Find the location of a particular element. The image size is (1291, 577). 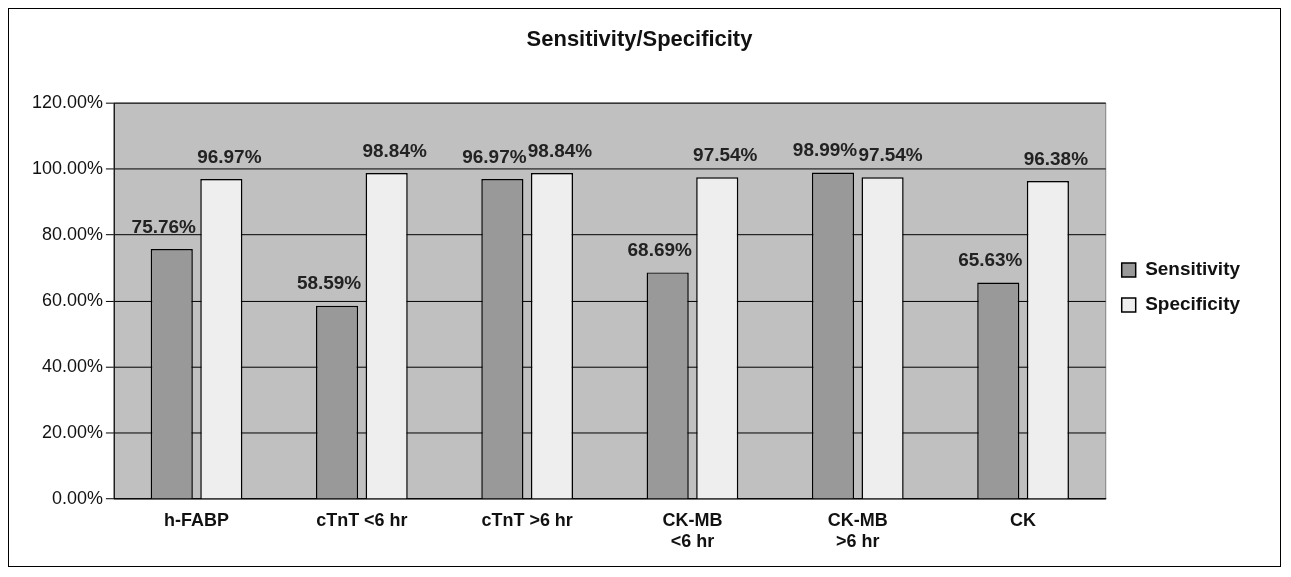

data-label: 75.76% is located at coordinates (164, 226).